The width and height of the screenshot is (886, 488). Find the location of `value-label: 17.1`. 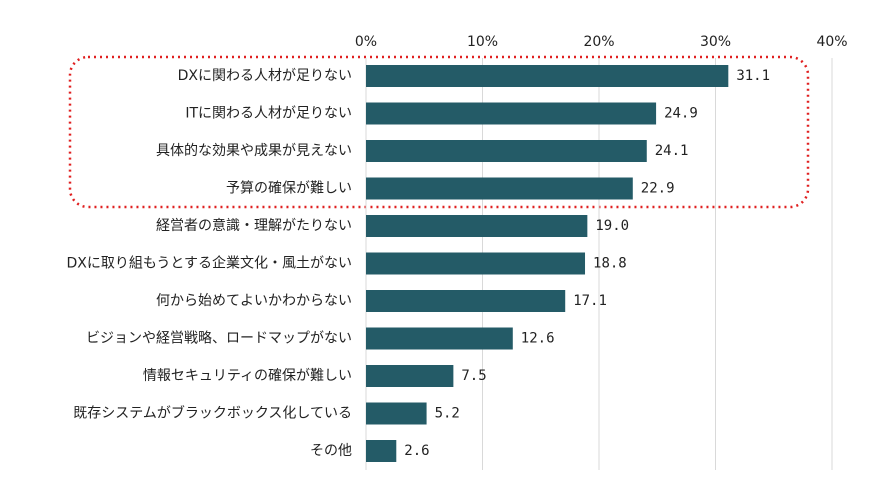

value-label: 17.1 is located at coordinates (590, 301).